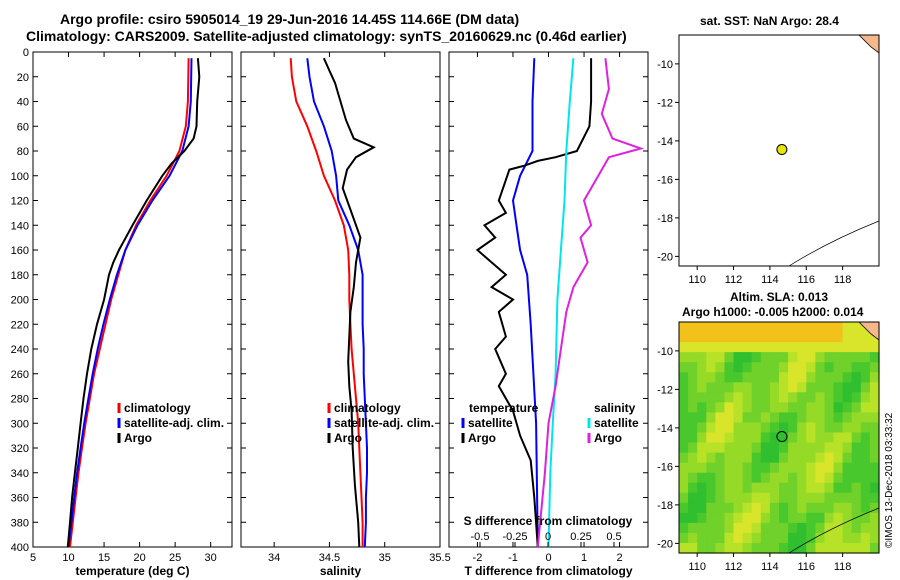  What do you see at coordinates (620, 558) in the screenshot?
I see `difference-xtick-label: 2` at bounding box center [620, 558].